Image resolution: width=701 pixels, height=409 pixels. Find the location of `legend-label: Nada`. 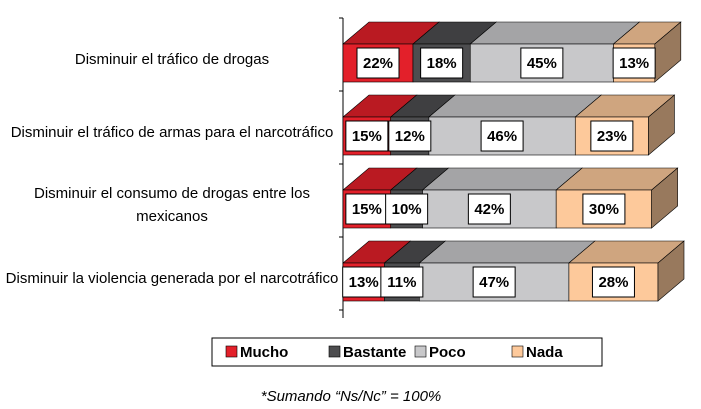

legend-label: Nada is located at coordinates (544, 352).